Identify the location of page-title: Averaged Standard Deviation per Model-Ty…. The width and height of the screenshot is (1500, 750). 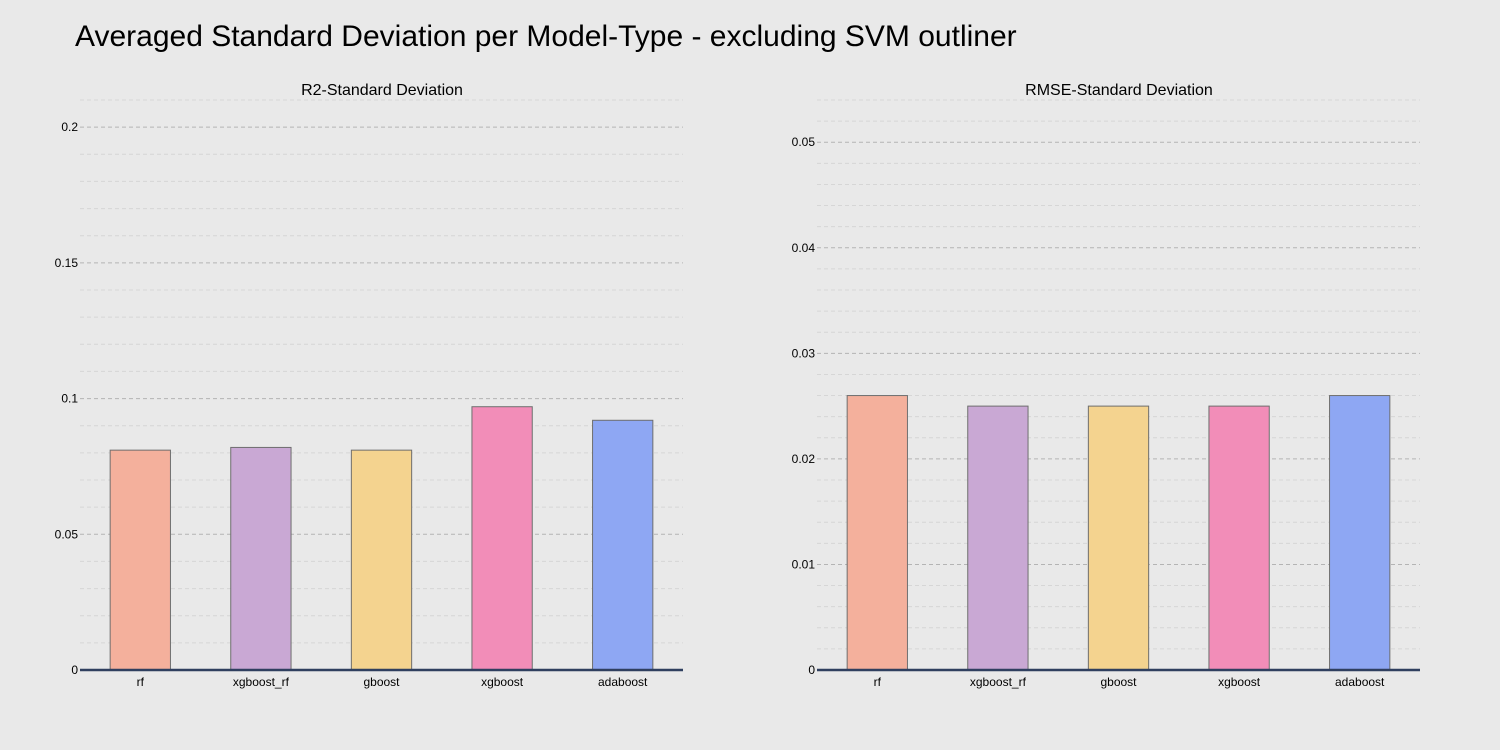
(546, 36).